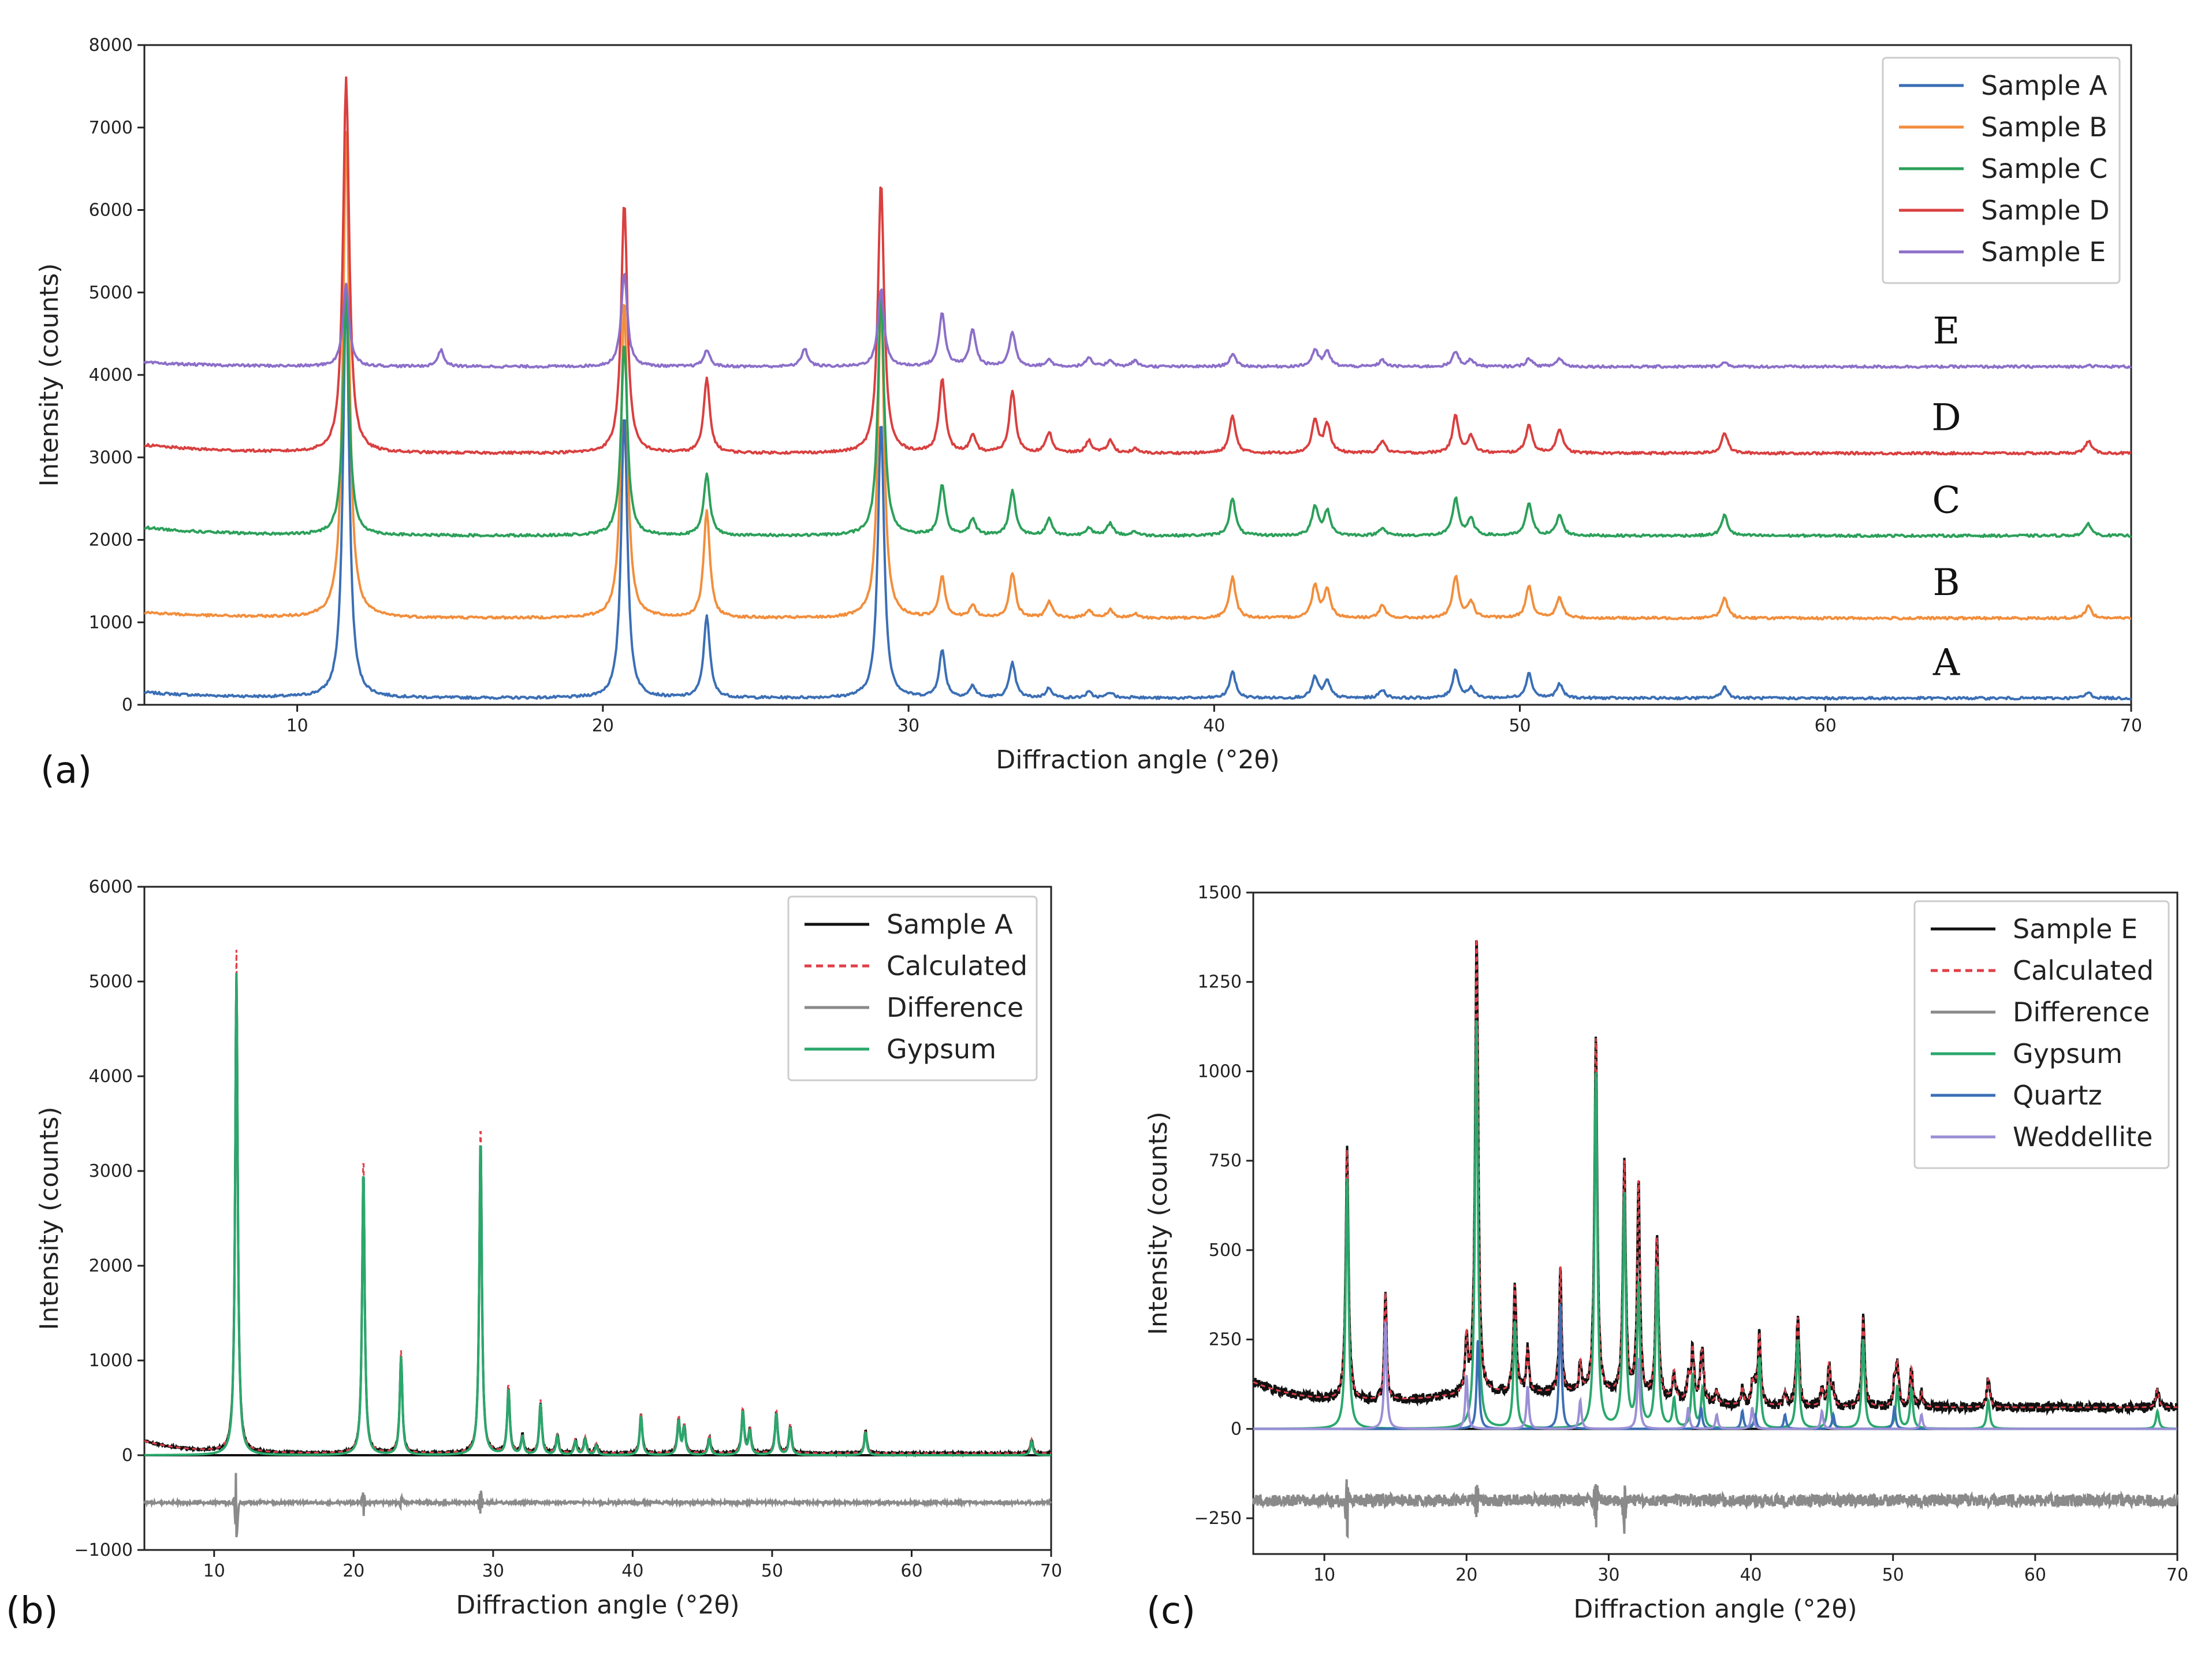  I want to click on panel-c-difference-line, so click(1715, 1509).